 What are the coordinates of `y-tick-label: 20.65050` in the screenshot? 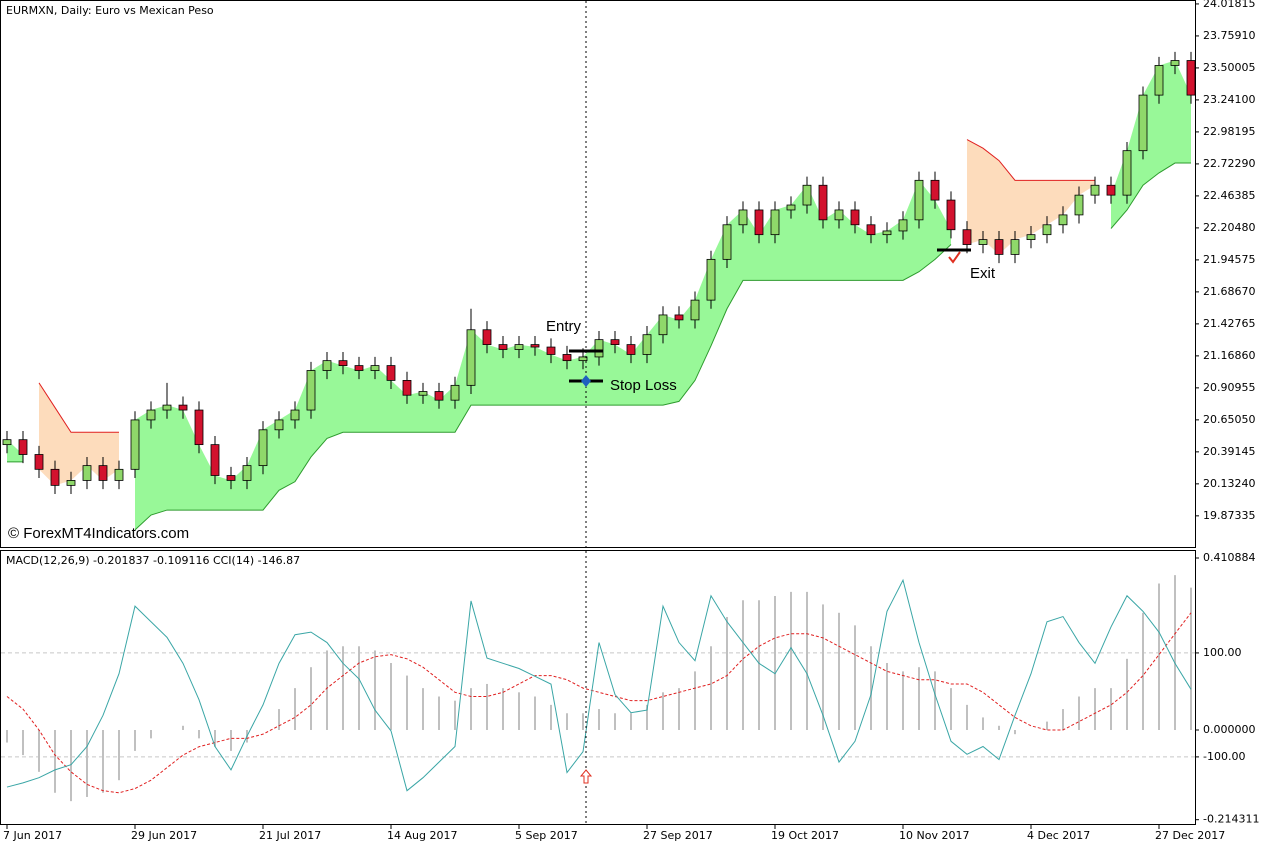 It's located at (1229, 419).